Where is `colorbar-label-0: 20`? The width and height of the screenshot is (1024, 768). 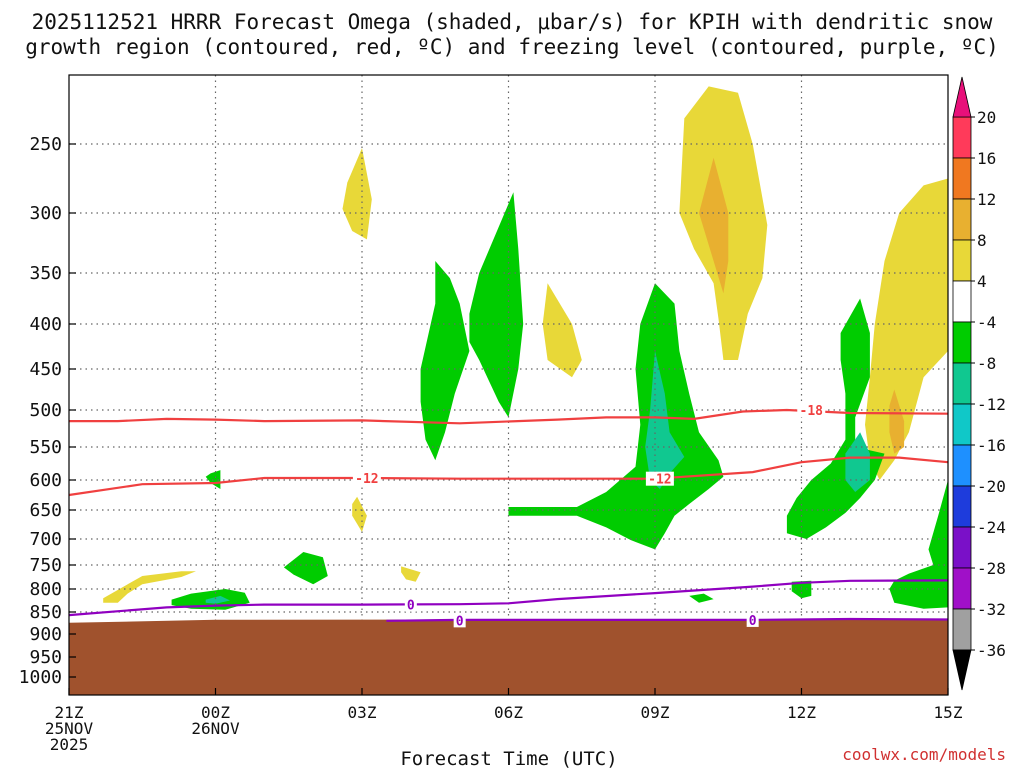 colorbar-label-0: 20 is located at coordinates (986, 117).